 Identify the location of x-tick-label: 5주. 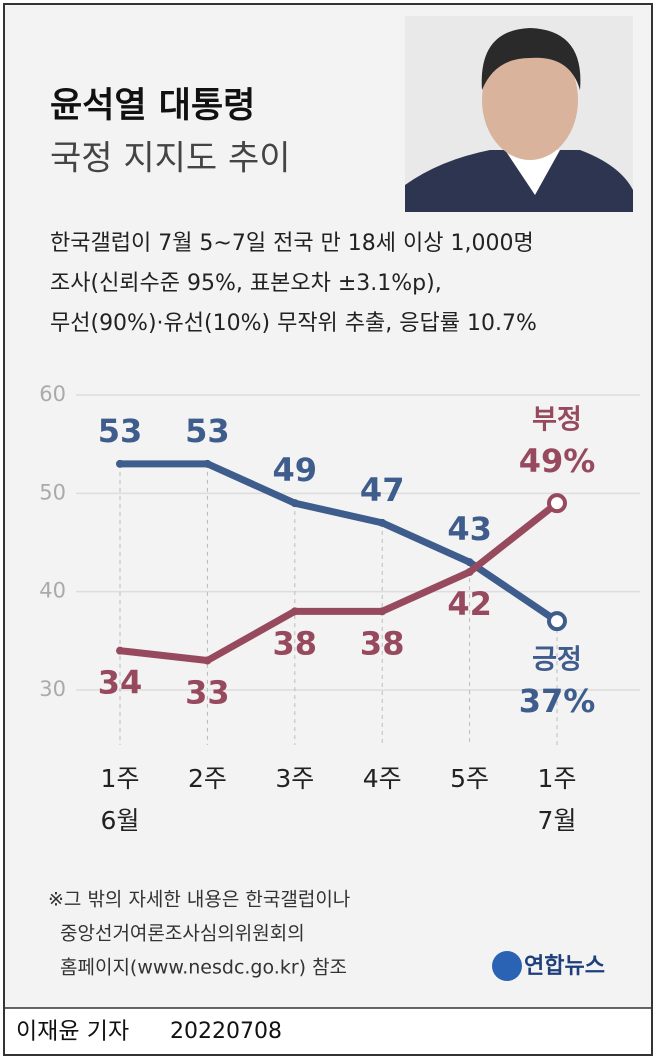
(469, 778).